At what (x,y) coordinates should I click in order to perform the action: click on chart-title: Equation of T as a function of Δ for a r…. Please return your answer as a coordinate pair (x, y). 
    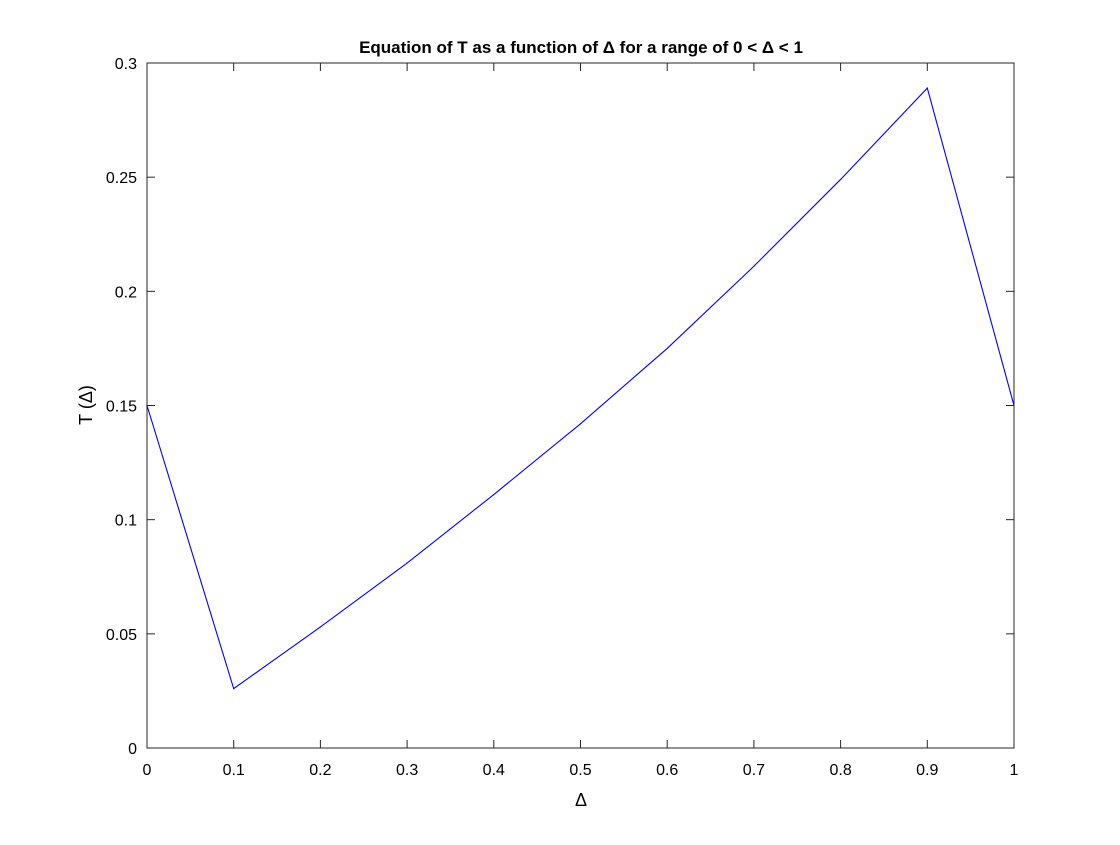
    Looking at the image, I should click on (581, 47).